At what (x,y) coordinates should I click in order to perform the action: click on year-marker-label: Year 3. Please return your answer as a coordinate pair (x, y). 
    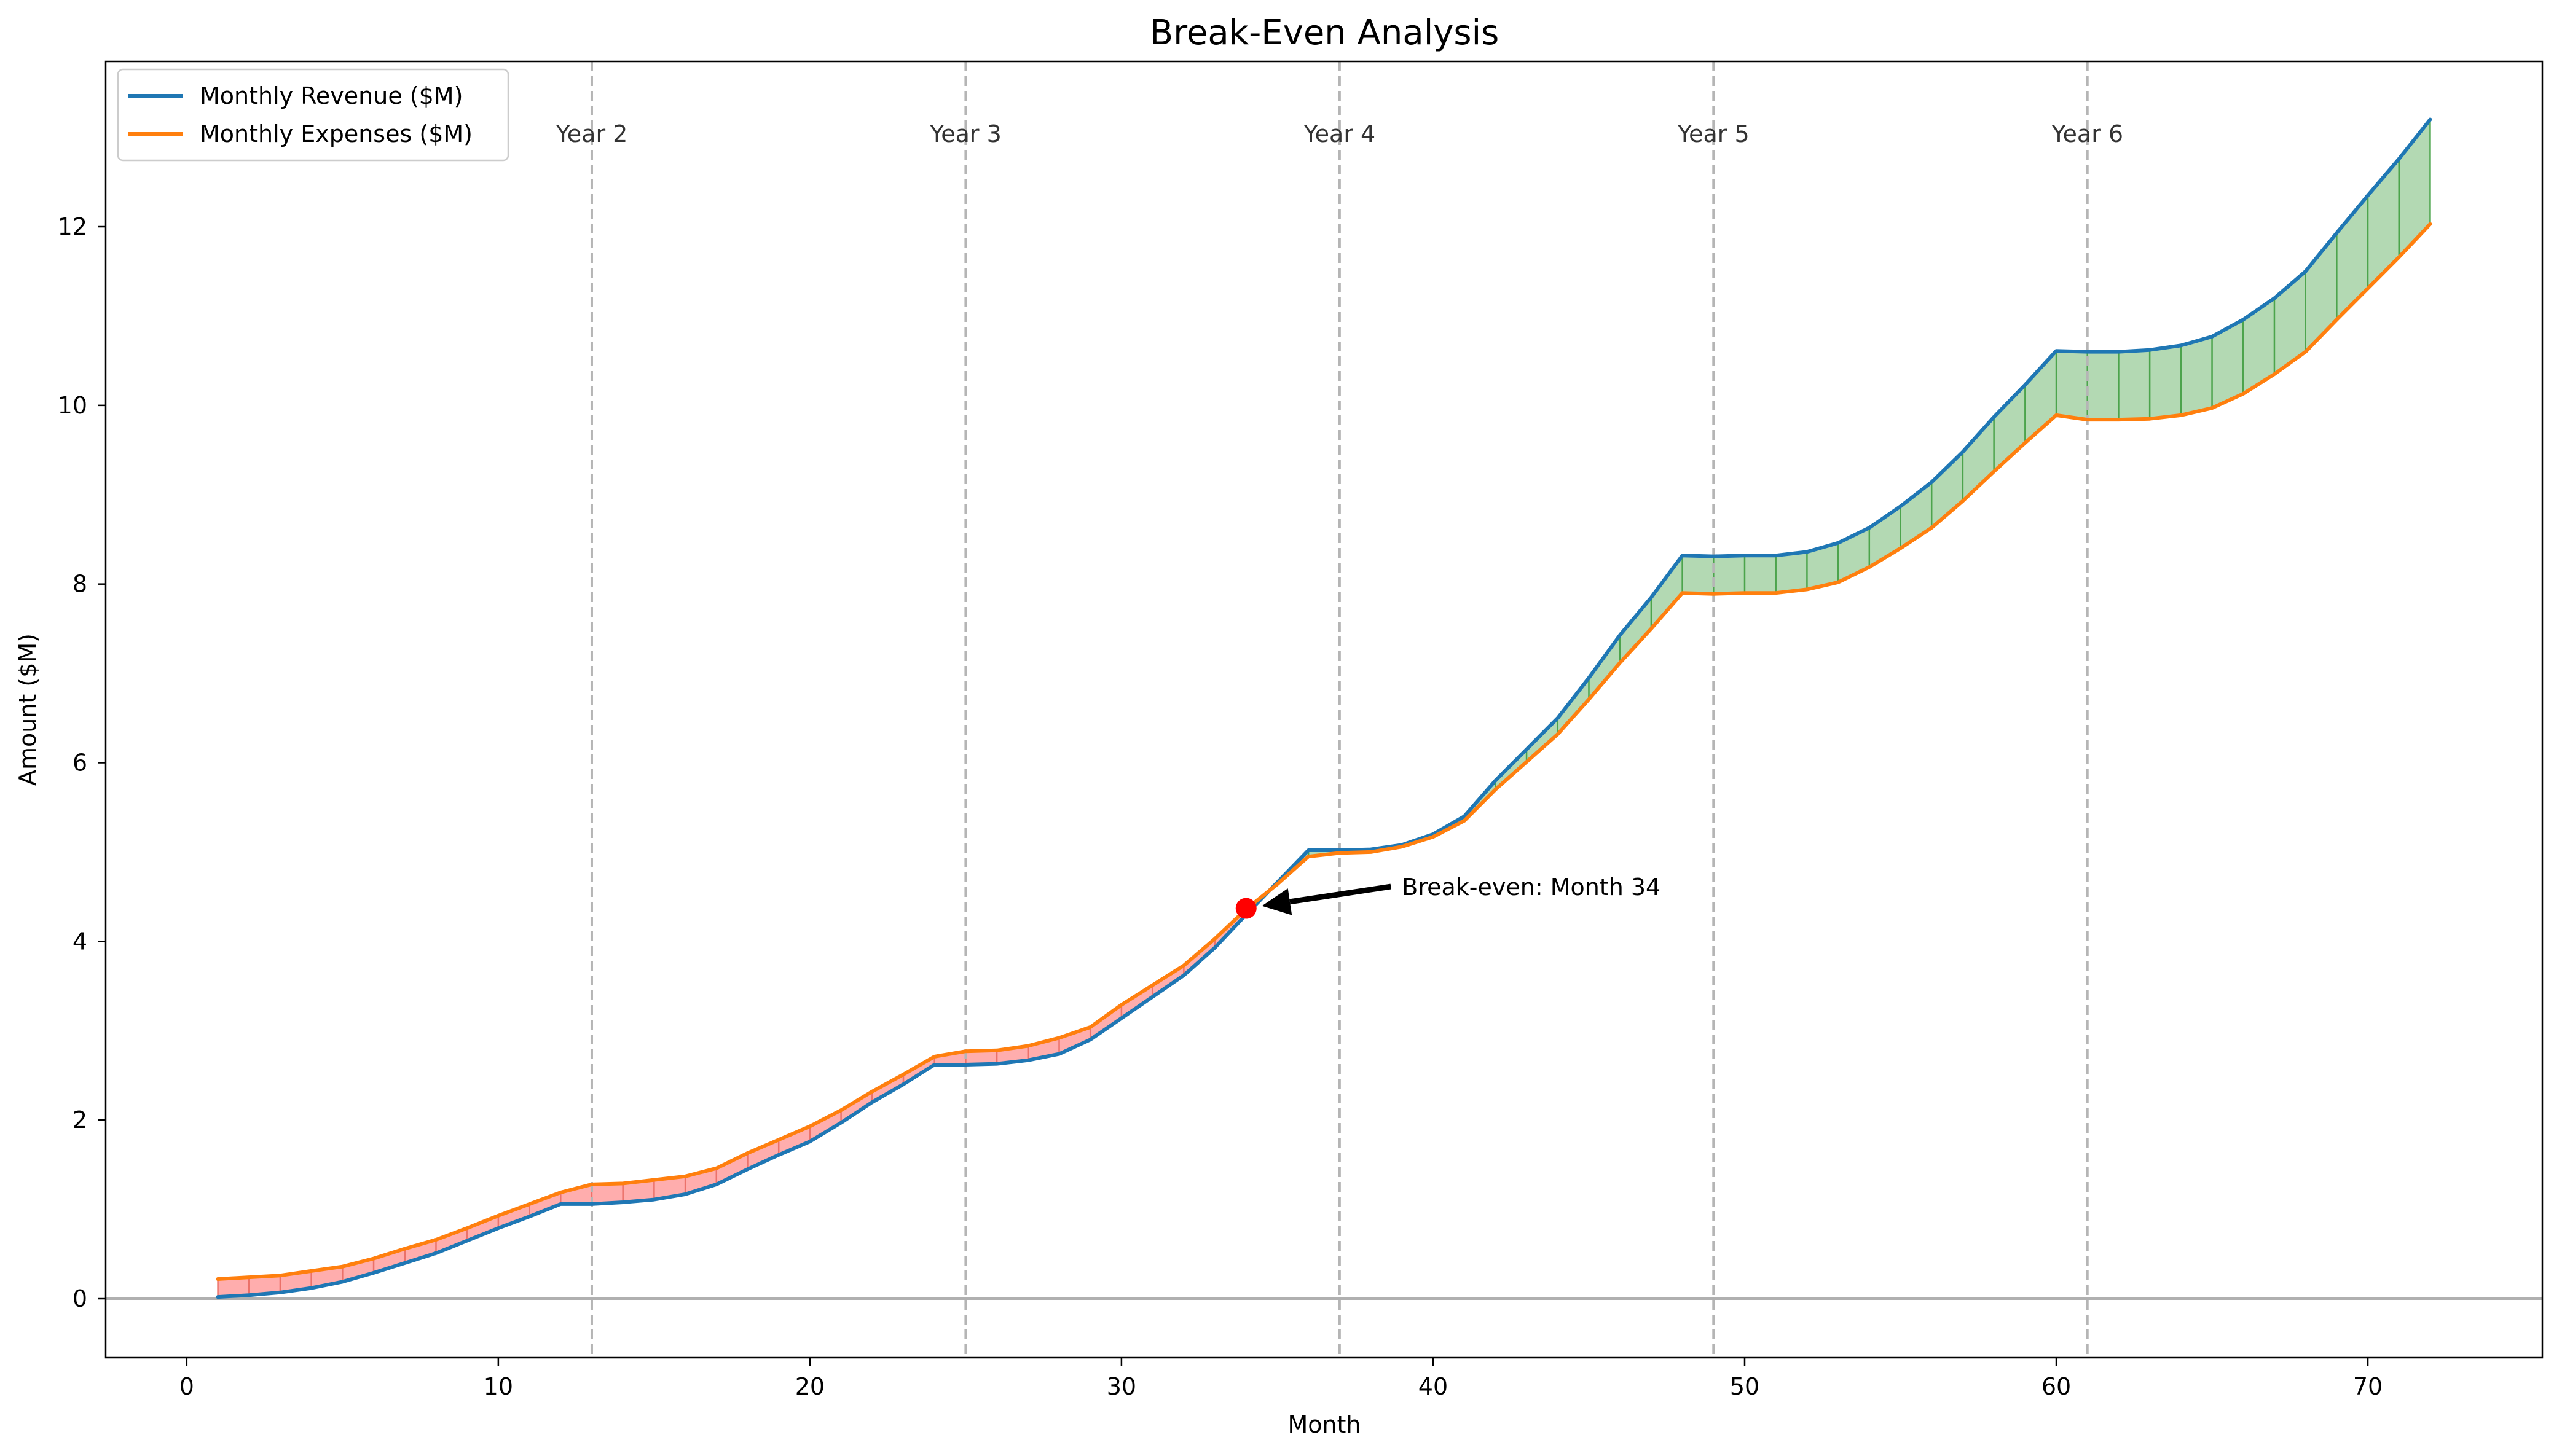
    Looking at the image, I should click on (965, 133).